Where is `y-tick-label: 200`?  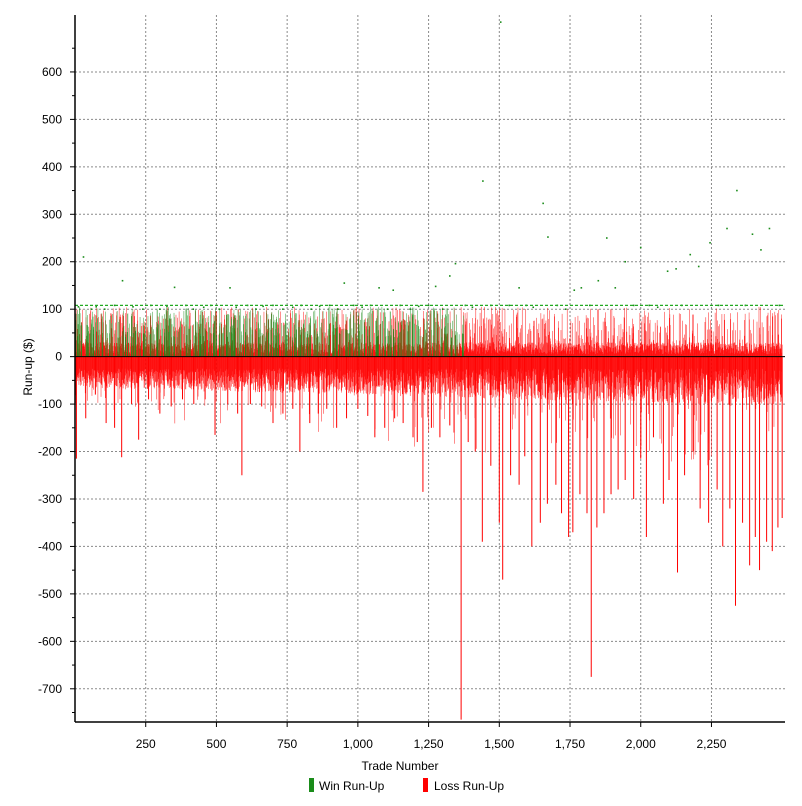 y-tick-label: 200 is located at coordinates (52, 262).